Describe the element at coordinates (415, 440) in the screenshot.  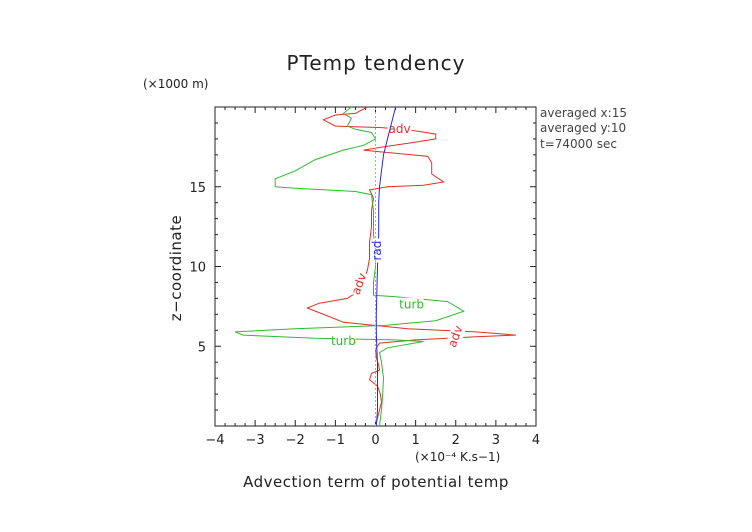
I see `x-tick-label: 1` at that location.